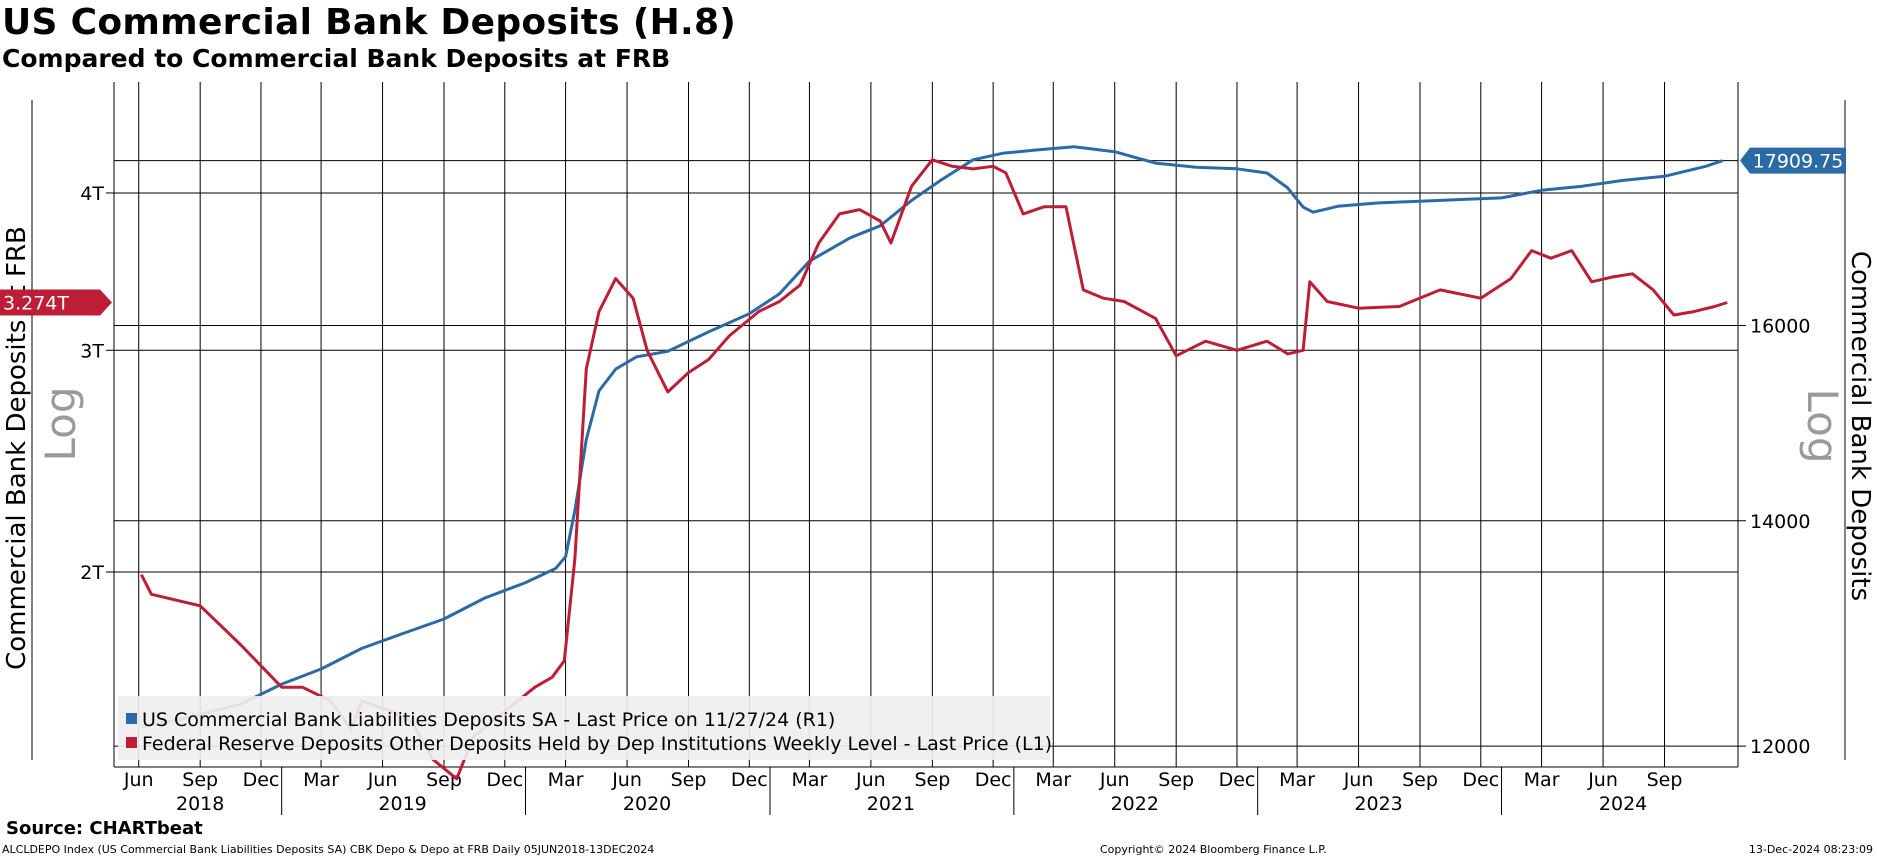 This screenshot has width=1877, height=859. Describe the element at coordinates (36, 303) in the screenshot. I see `last-value-tag-left-text: 3.274T` at that location.